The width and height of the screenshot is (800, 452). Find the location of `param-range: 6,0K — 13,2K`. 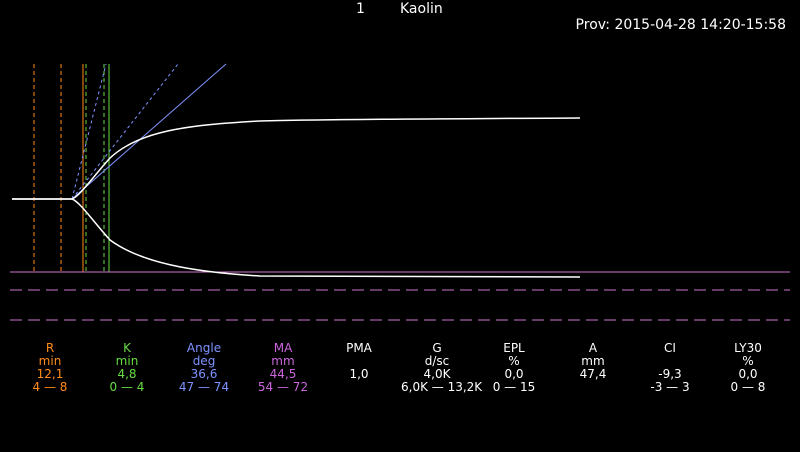

param-range: 6,0K — 13,2K is located at coordinates (442, 387).